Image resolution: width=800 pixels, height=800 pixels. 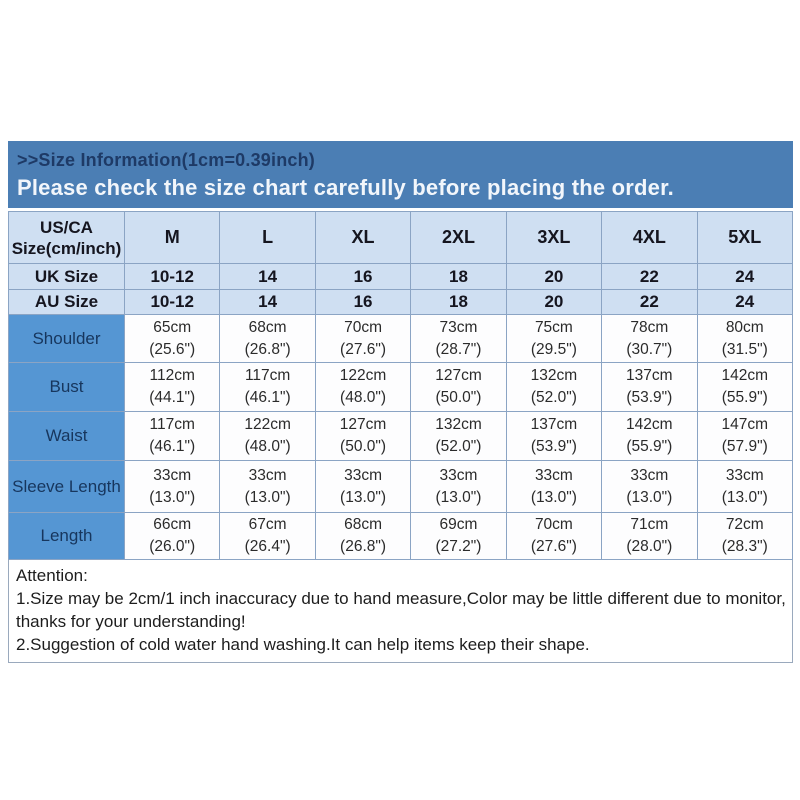 What do you see at coordinates (553, 327) in the screenshot?
I see `measurement-cm: 75cm` at bounding box center [553, 327].